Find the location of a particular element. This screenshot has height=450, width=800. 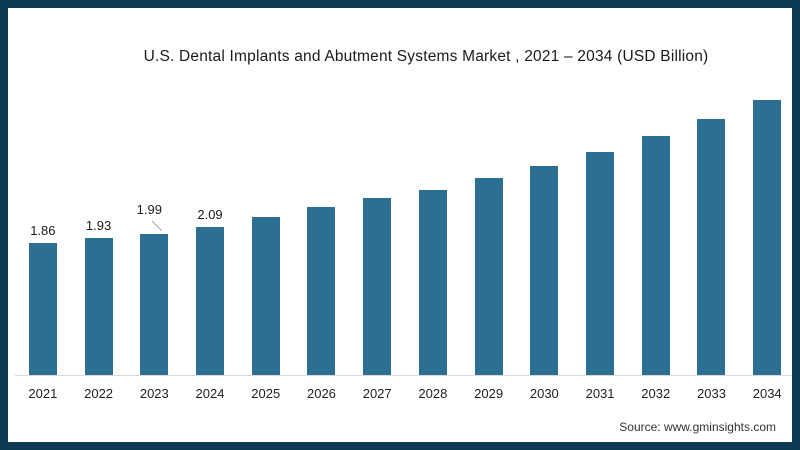

bar-2029 is located at coordinates (488, 276).